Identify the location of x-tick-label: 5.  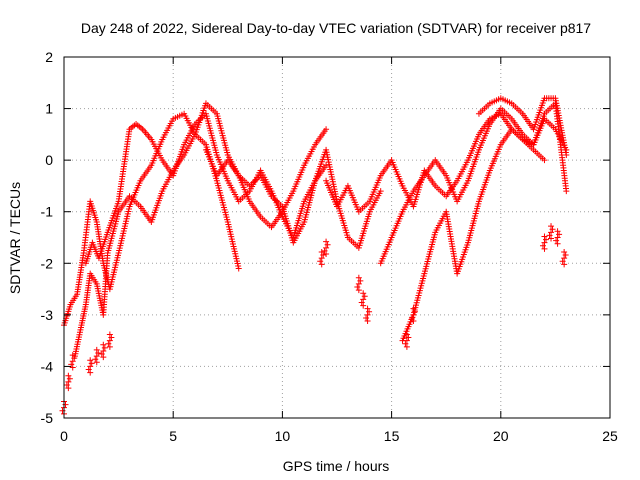
(173, 436).